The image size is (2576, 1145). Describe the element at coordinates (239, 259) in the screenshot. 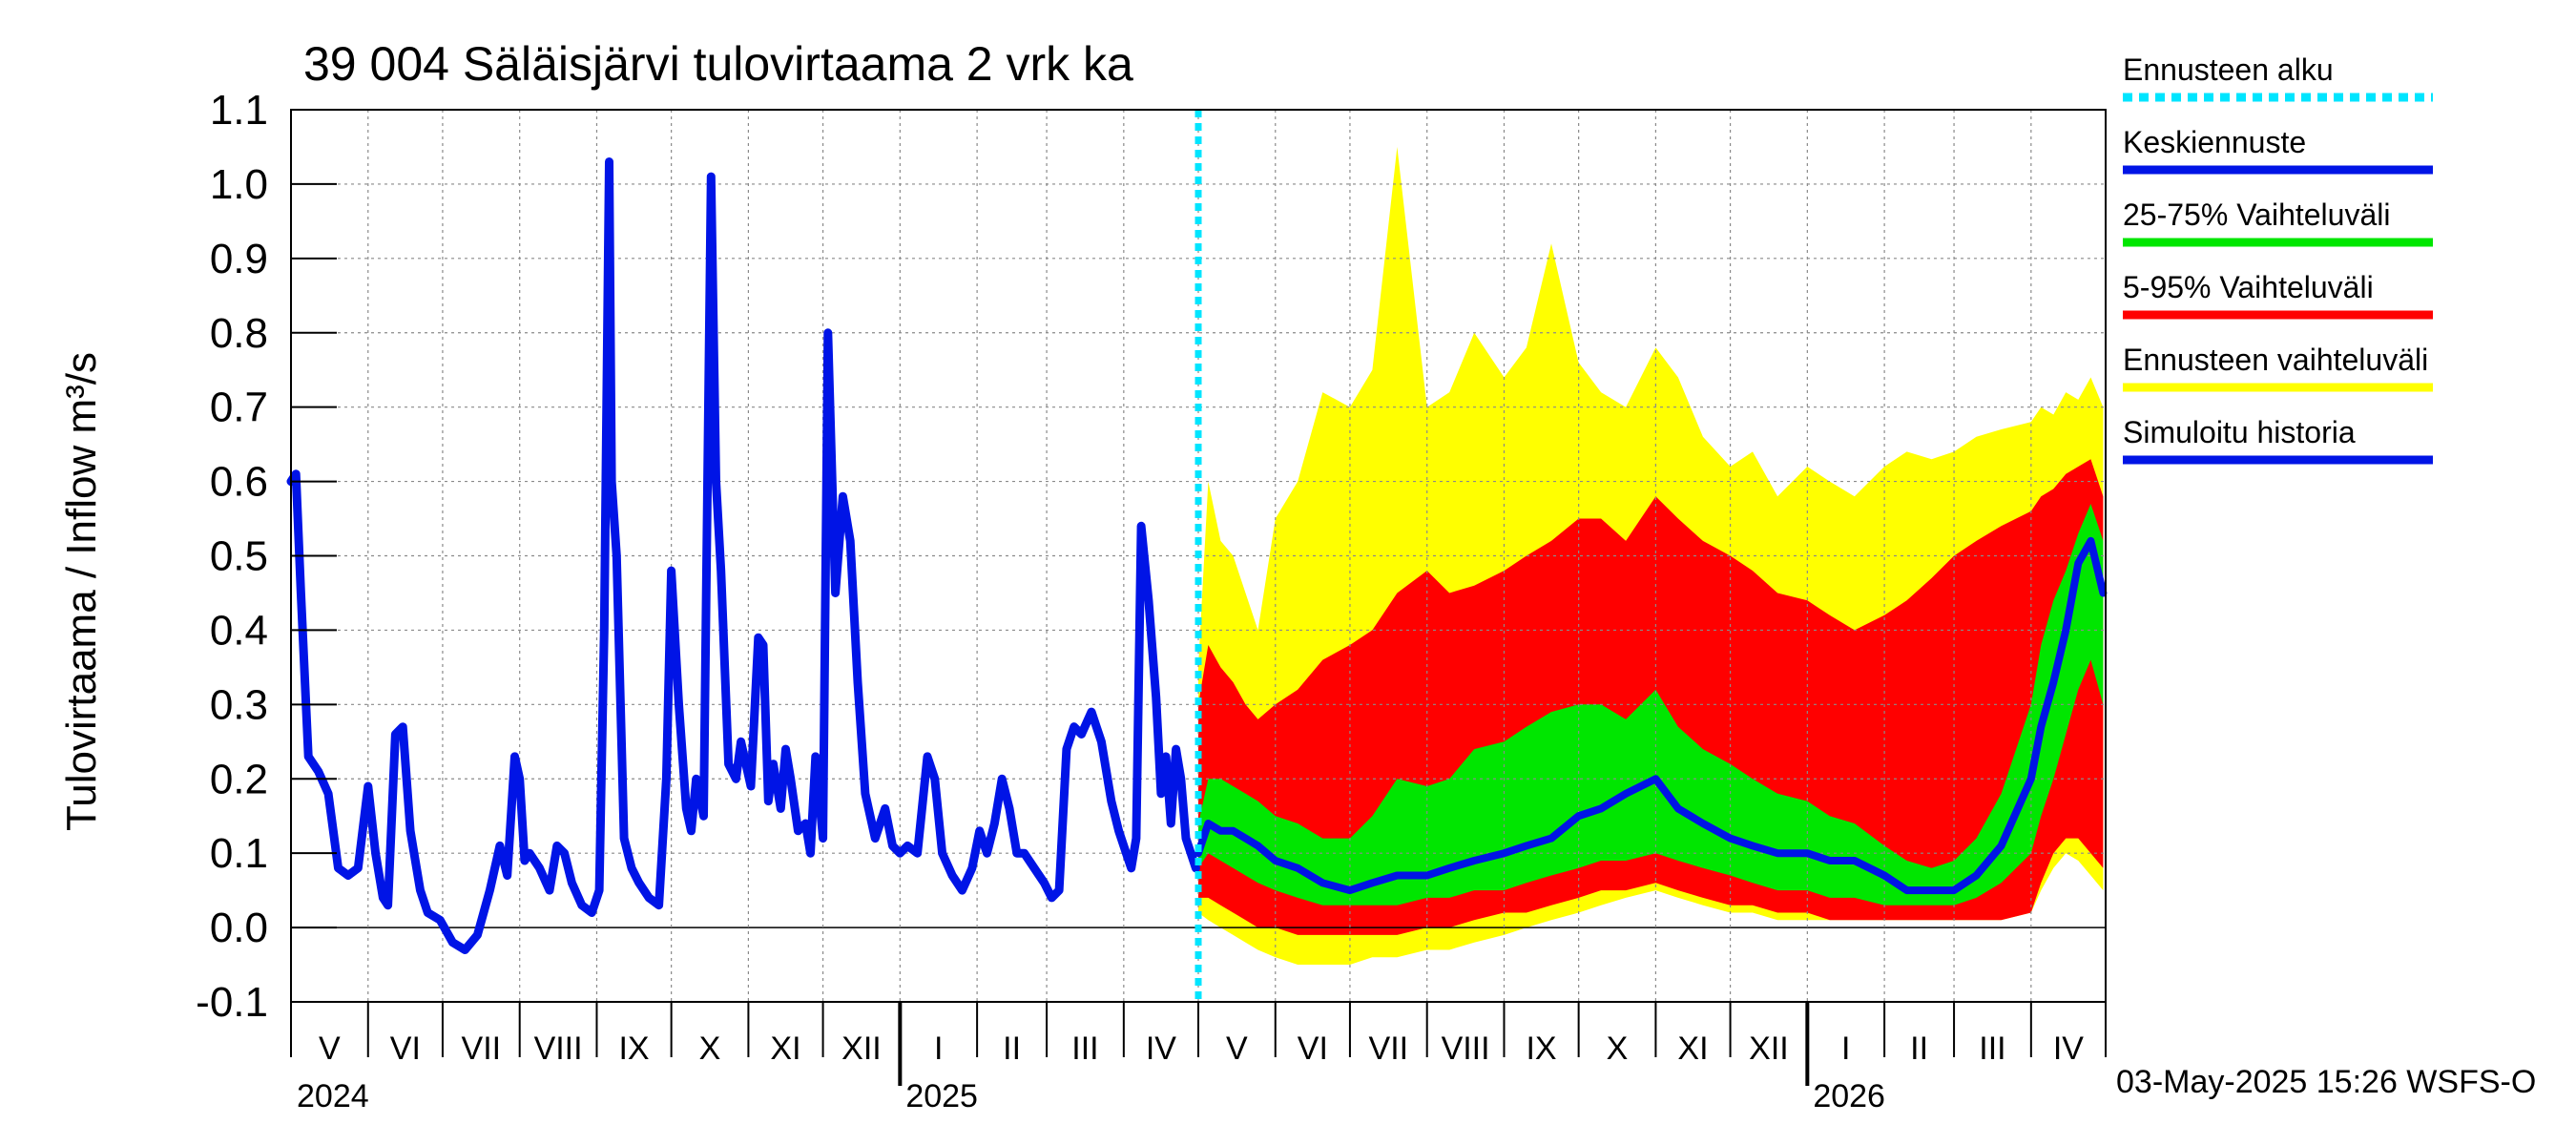

I see `y-tick-label: 0.9` at that location.